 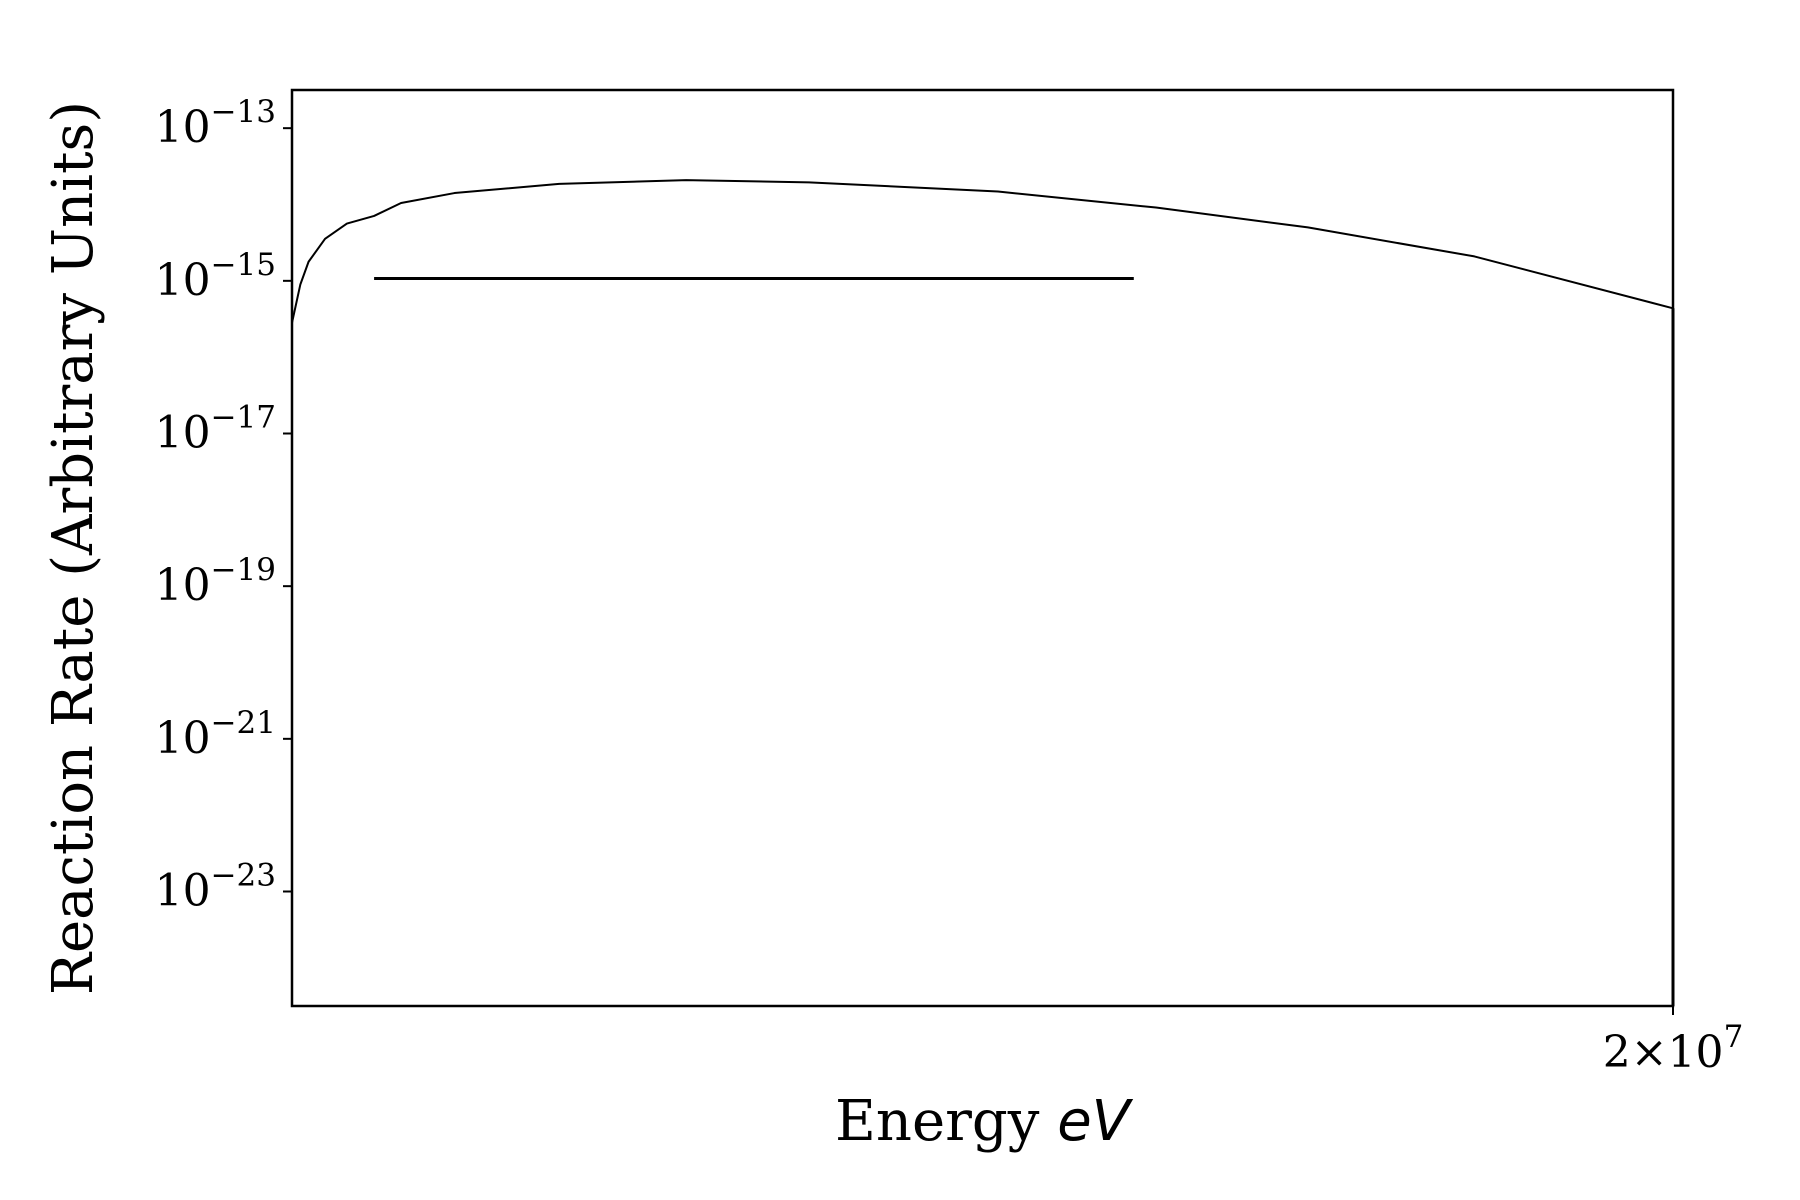 I want to click on y-axis-label: Reaction Rate (Arbitrary Units), so click(x=73, y=548).